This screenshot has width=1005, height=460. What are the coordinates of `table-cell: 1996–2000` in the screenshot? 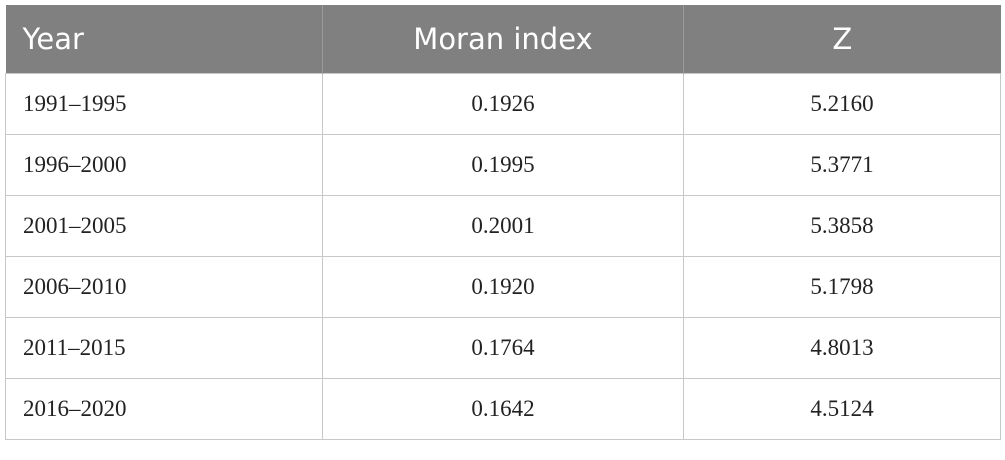 It's located at (164, 165).